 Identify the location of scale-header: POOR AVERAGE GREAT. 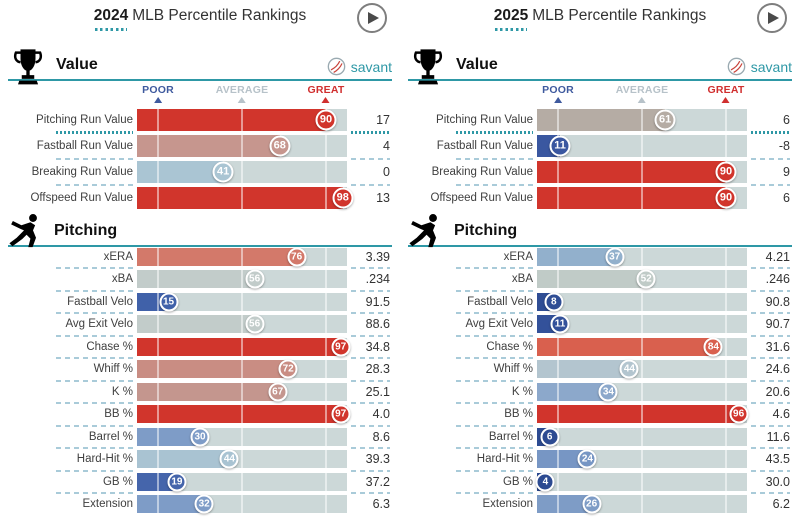
(600, 96).